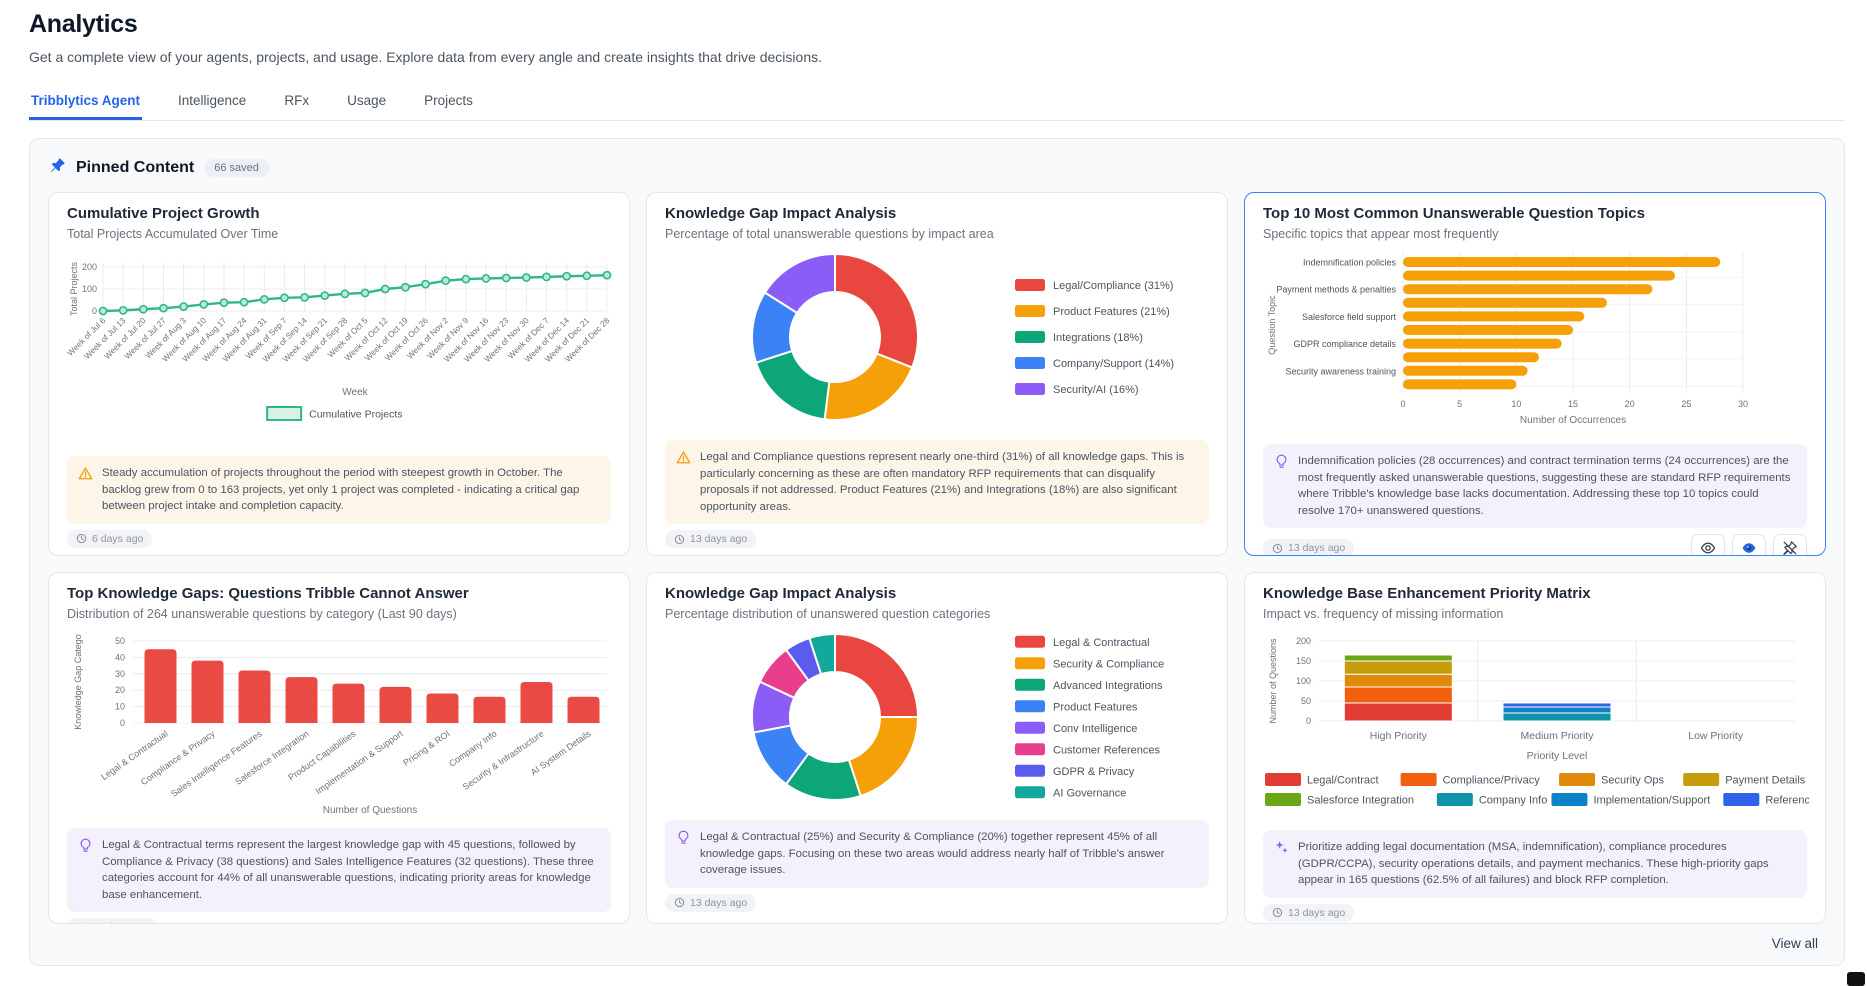 The image size is (1867, 986). I want to click on tab-tribblytics-agent: Tribblytics Agent, so click(85, 103).